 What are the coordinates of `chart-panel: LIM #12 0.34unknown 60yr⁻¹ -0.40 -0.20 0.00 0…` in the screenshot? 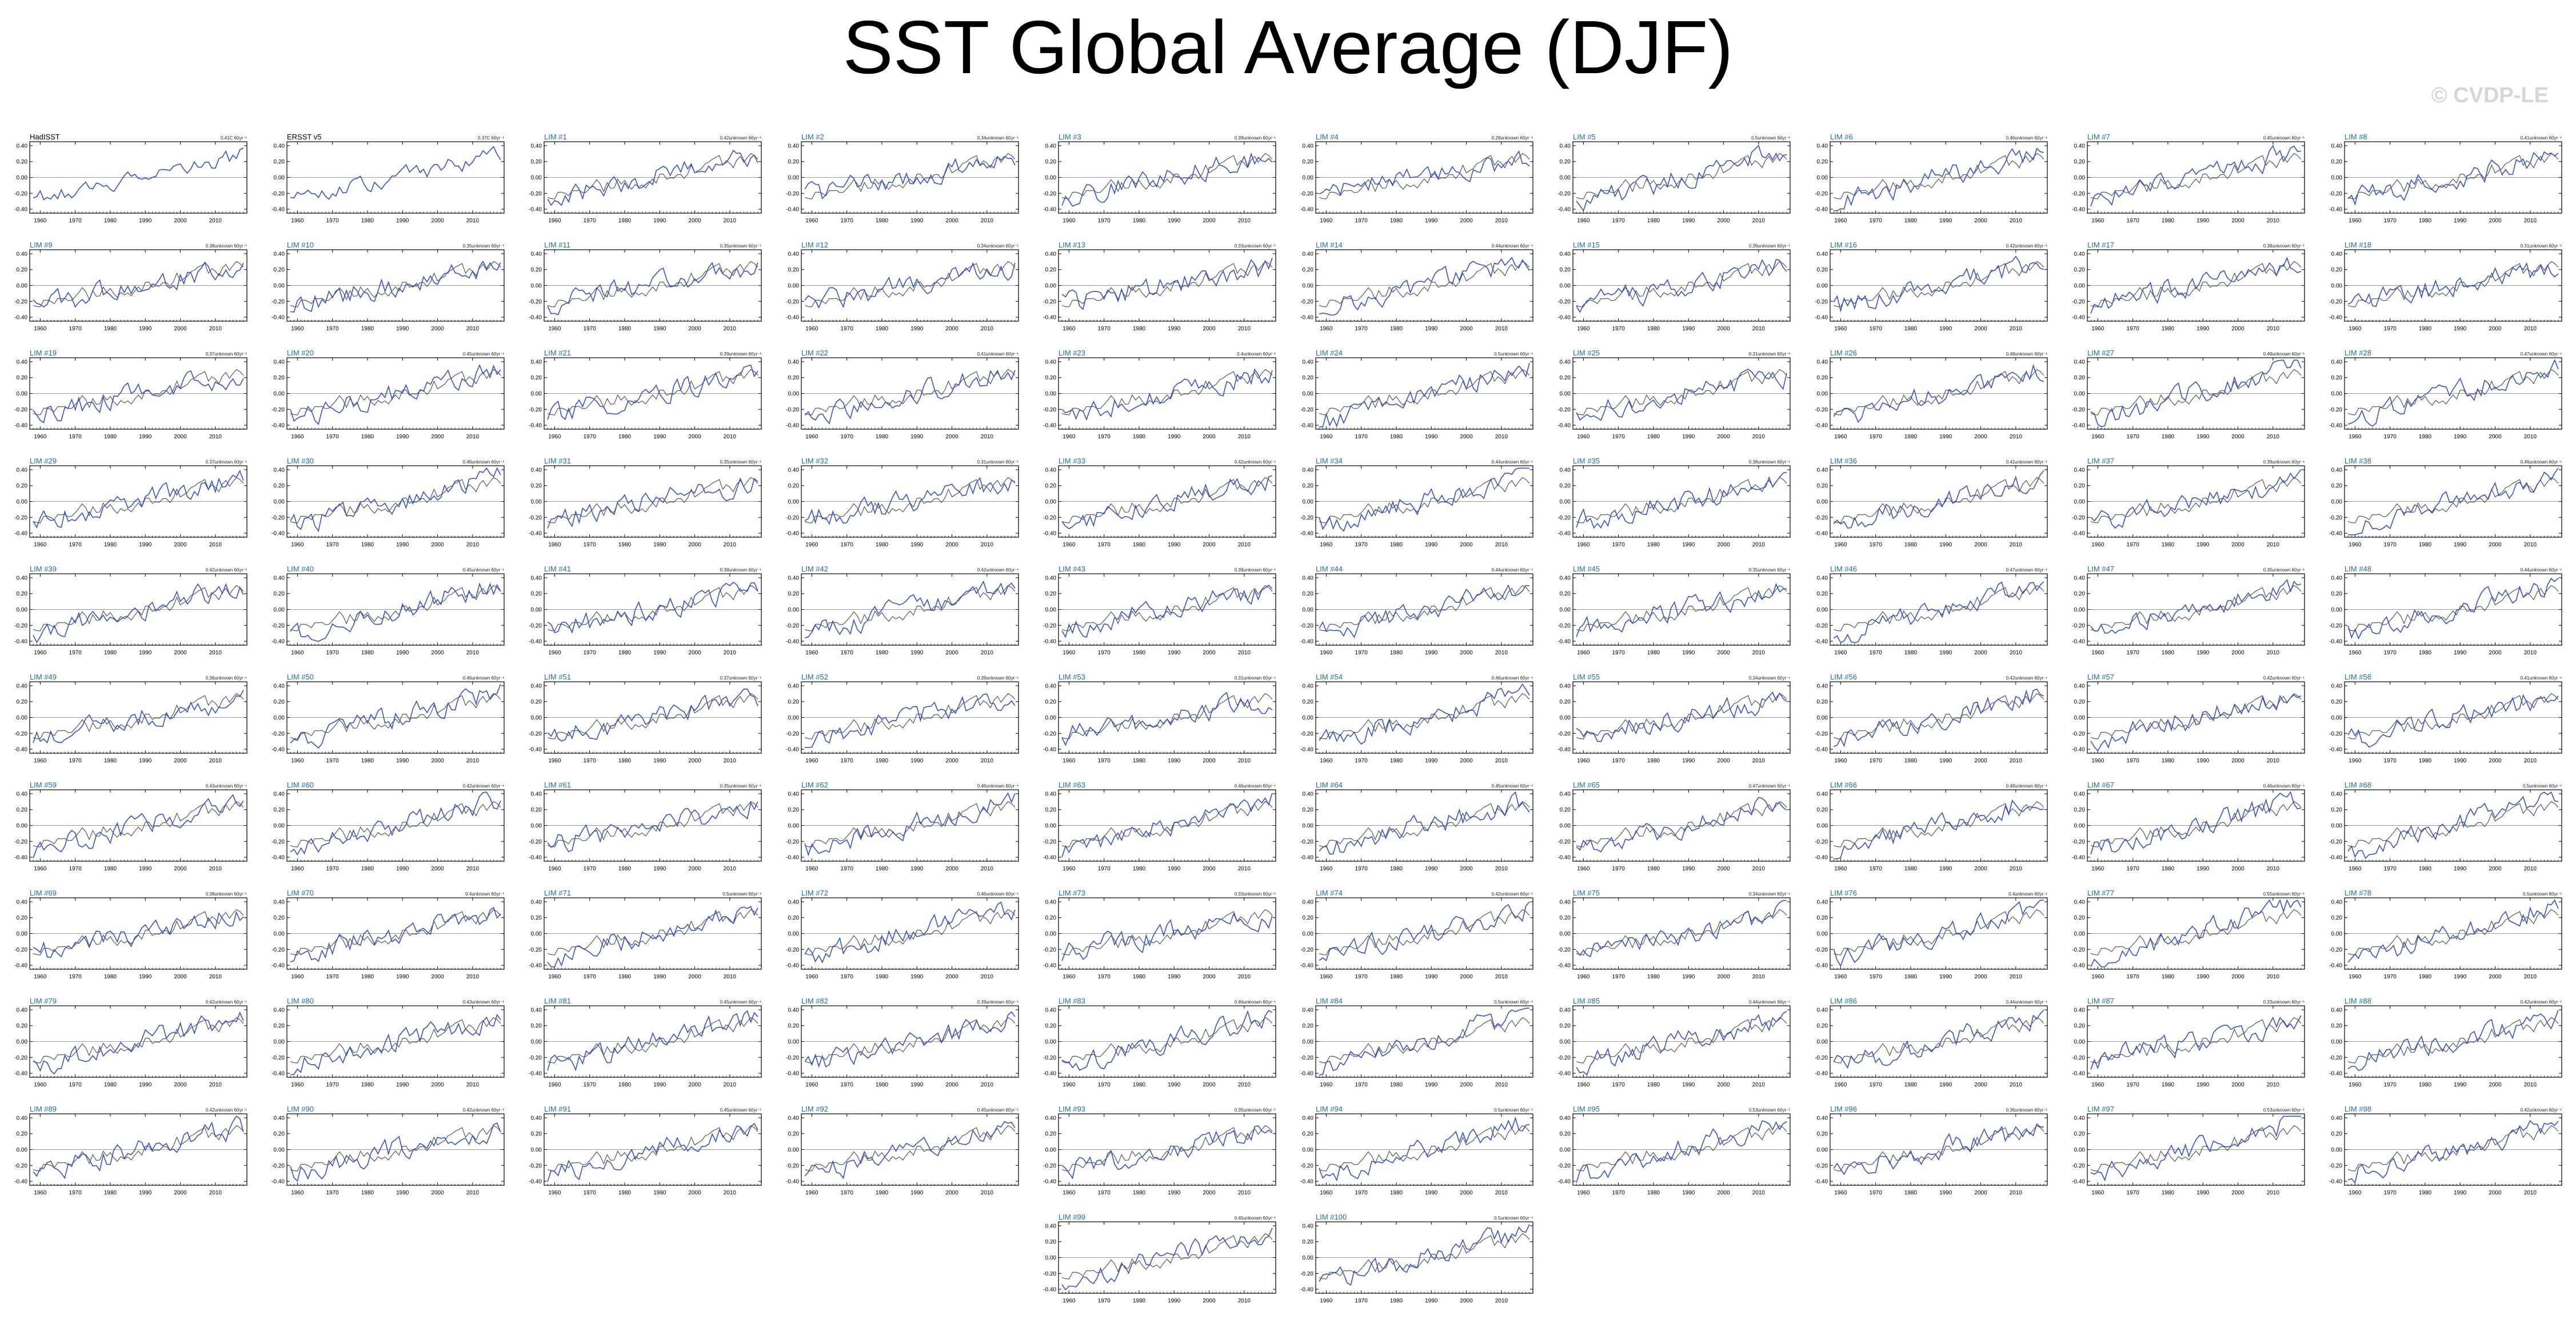 It's located at (902, 286).